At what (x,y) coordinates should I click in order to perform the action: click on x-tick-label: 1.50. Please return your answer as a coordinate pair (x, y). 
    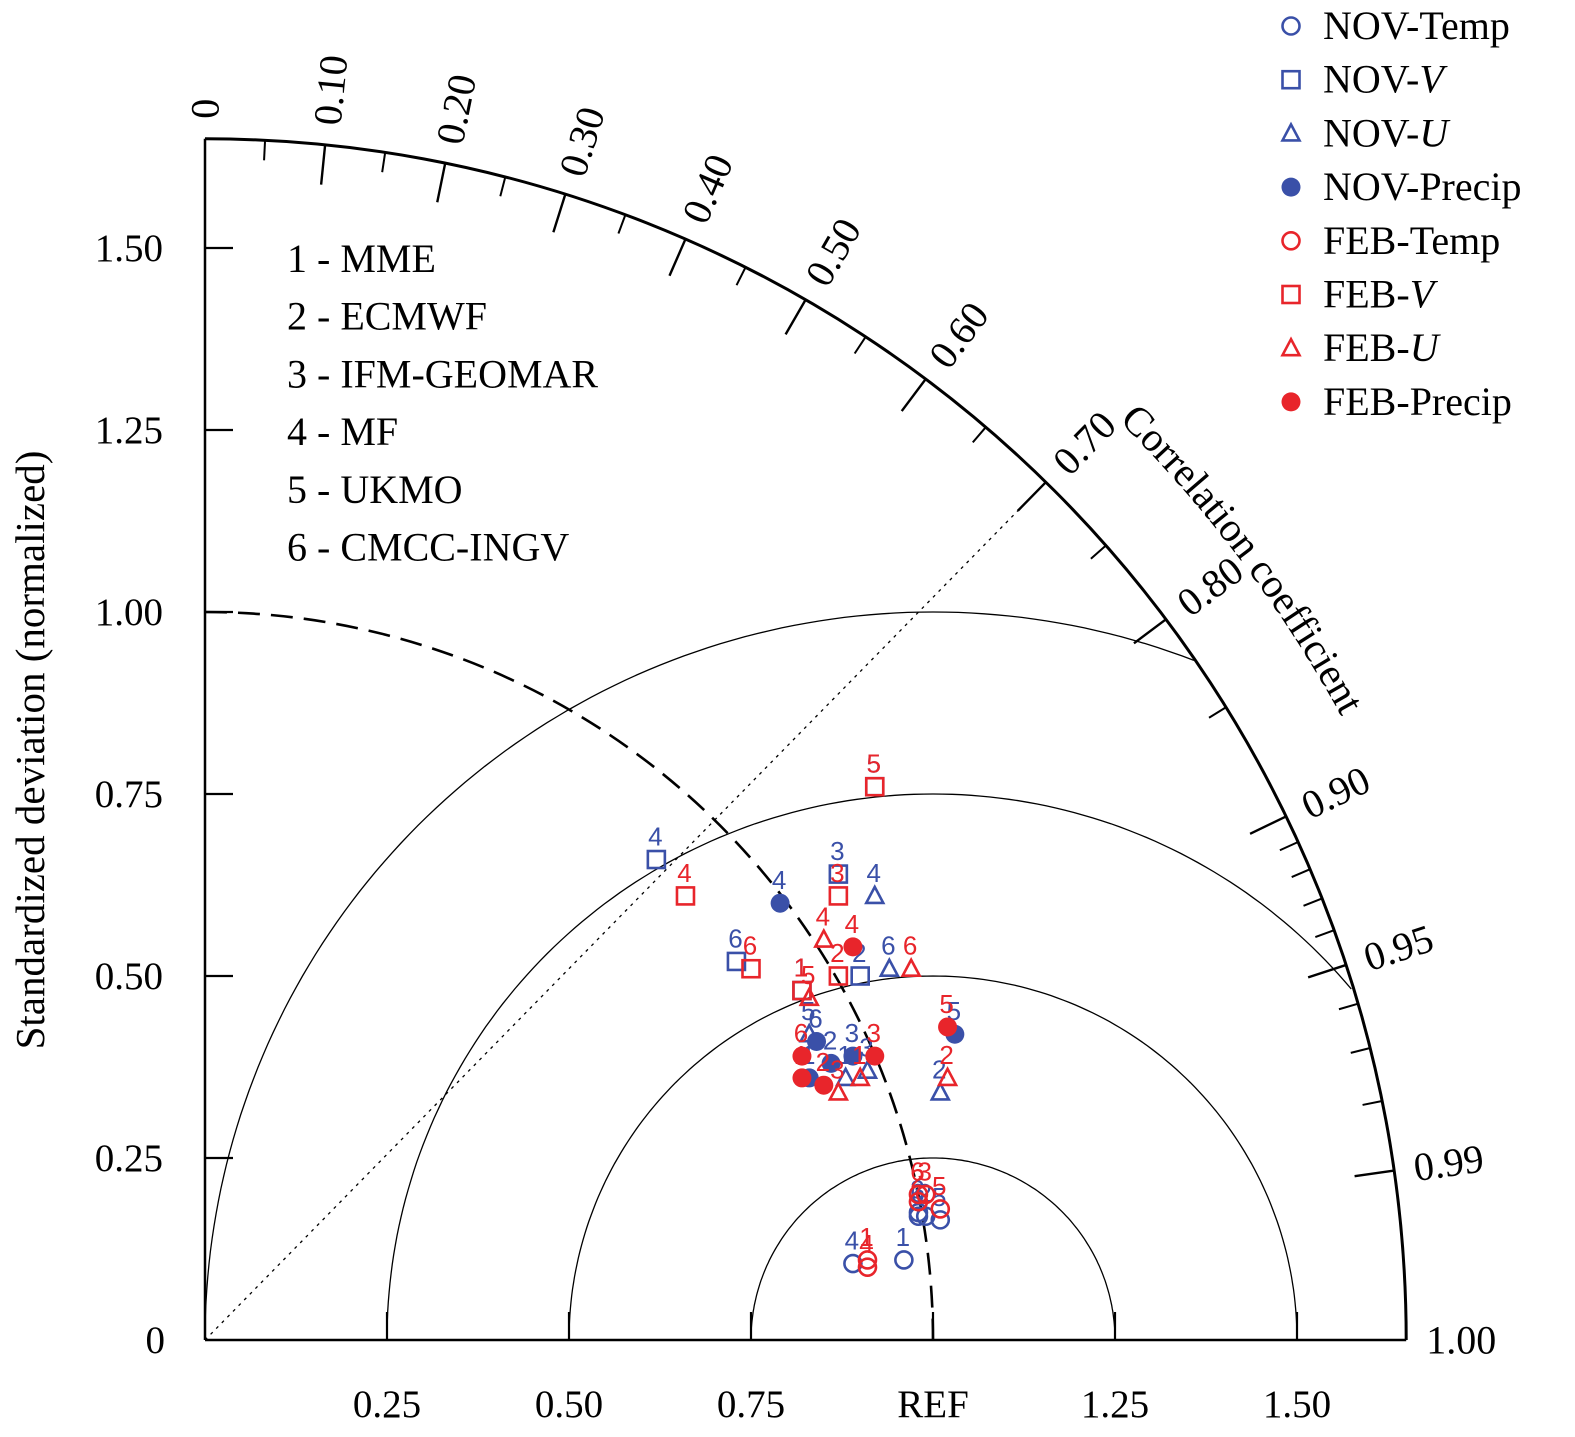
    Looking at the image, I should click on (1297, 1404).